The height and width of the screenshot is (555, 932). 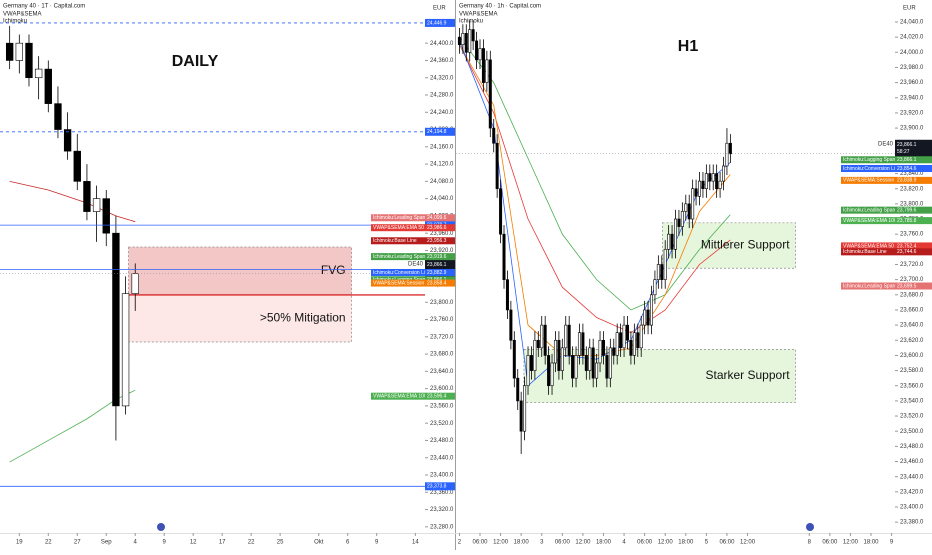 What do you see at coordinates (442, 182) in the screenshot?
I see `y-tick-label: 24,080.0` at bounding box center [442, 182].